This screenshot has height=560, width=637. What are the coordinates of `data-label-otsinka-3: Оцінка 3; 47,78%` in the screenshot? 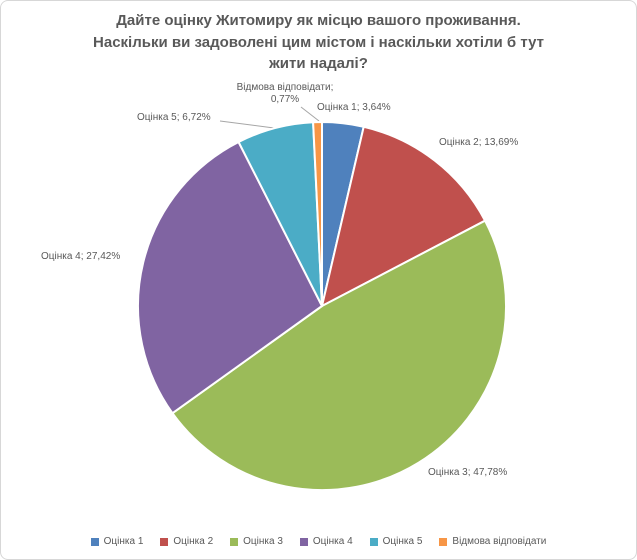 It's located at (468, 472).